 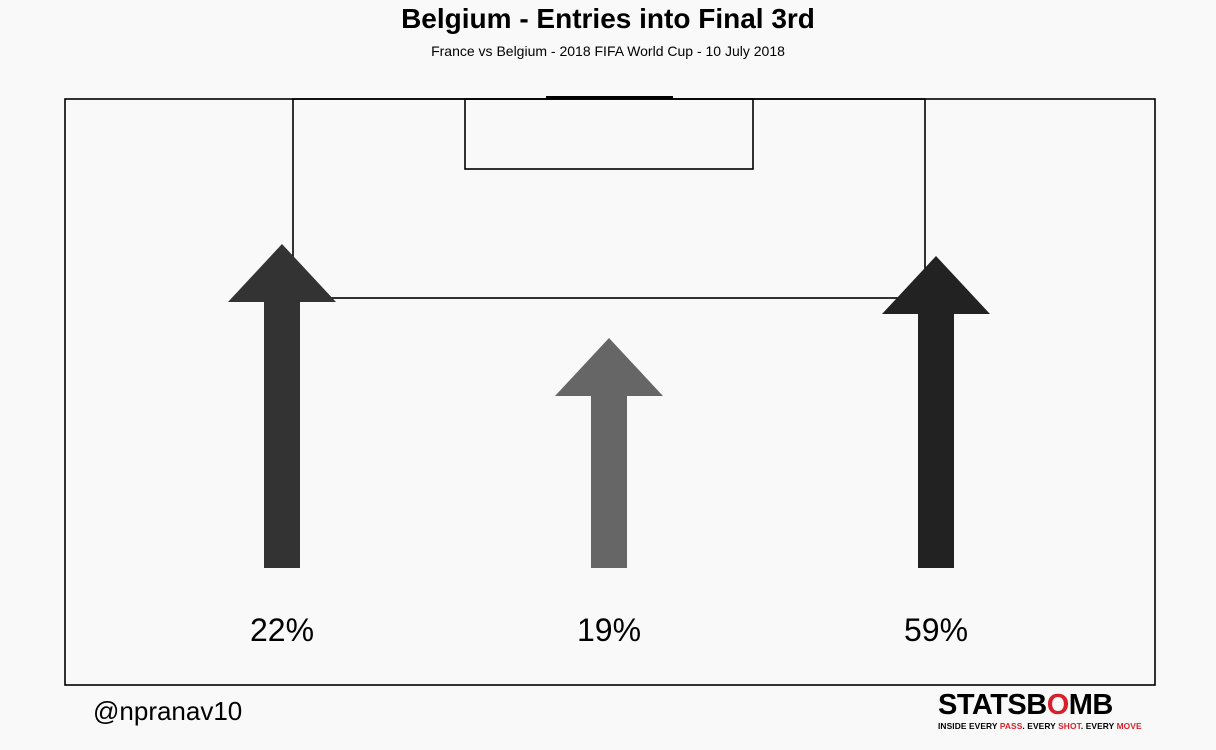 What do you see at coordinates (282, 630) in the screenshot?
I see `percentage-label-left: 22%` at bounding box center [282, 630].